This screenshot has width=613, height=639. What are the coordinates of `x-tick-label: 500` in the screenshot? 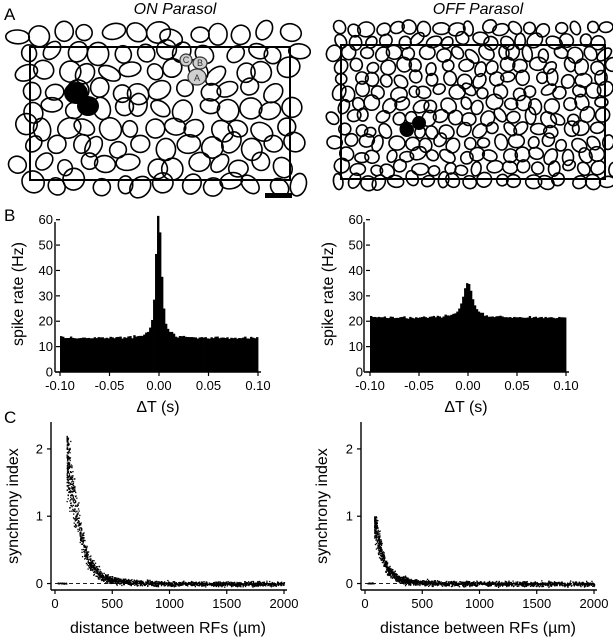 It's located at (112, 603).